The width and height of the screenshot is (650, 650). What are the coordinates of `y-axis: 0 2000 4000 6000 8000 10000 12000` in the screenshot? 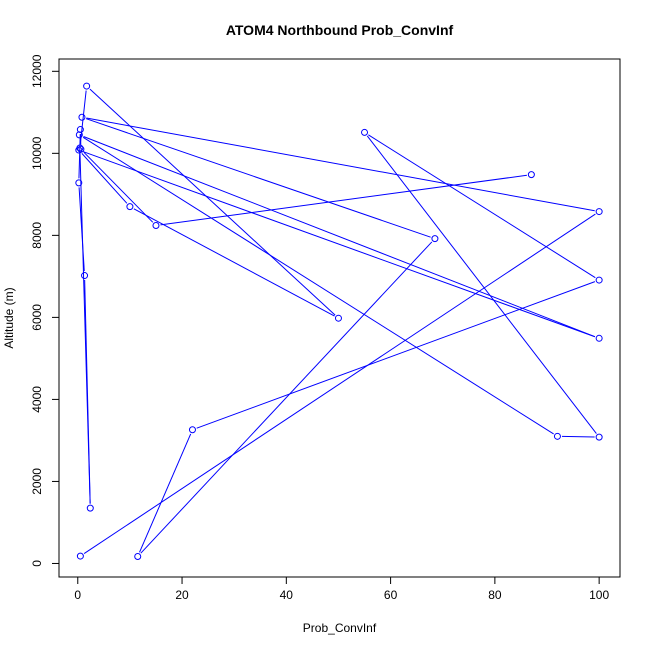 It's located at (45, 310).